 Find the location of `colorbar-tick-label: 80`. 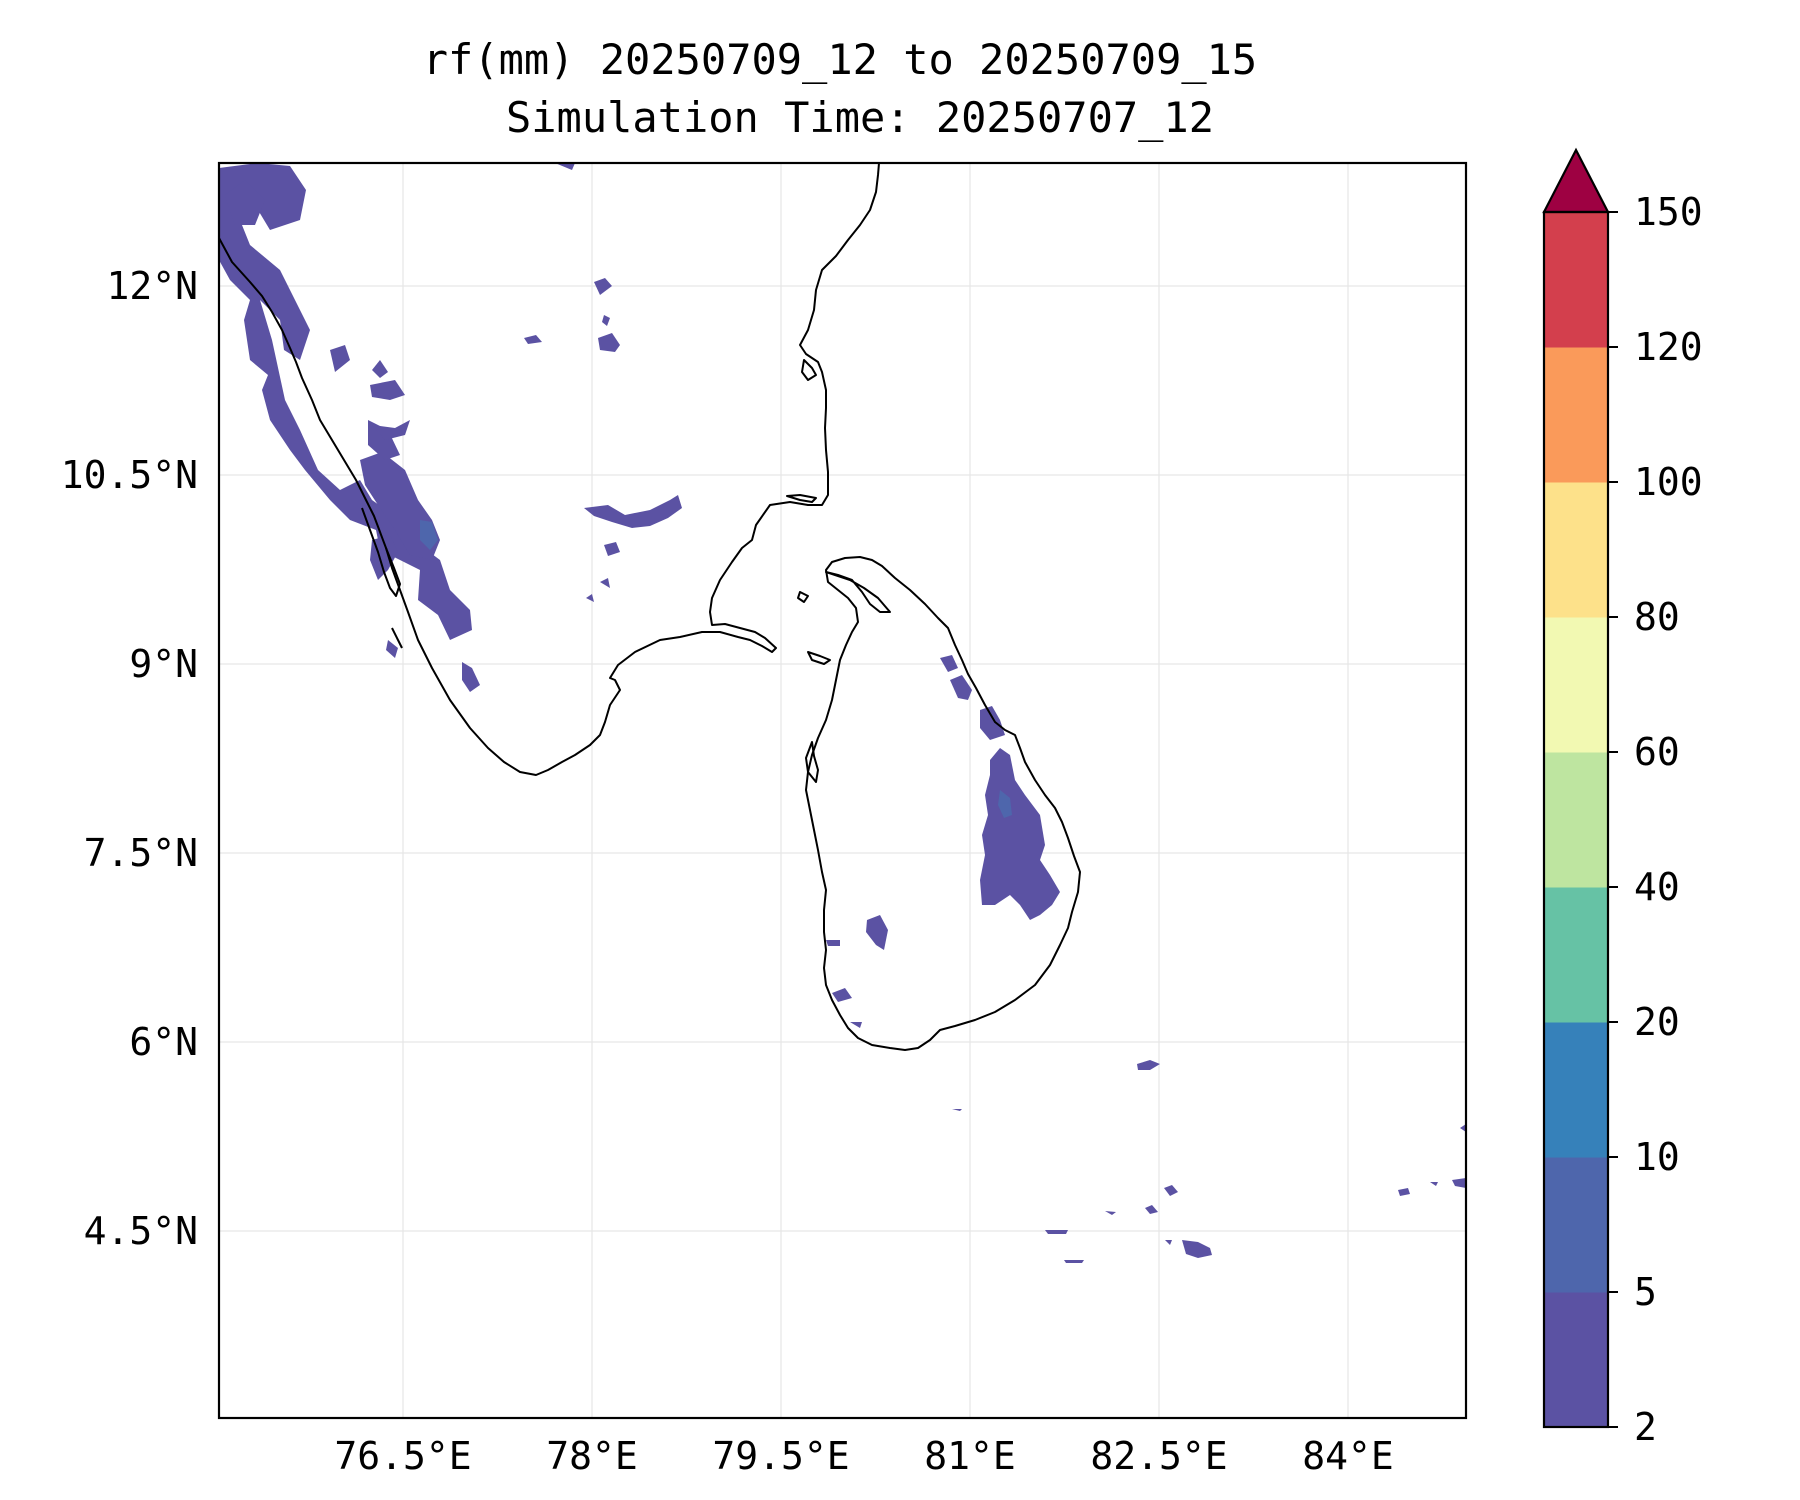

colorbar-tick-label: 80 is located at coordinates (1657, 617).